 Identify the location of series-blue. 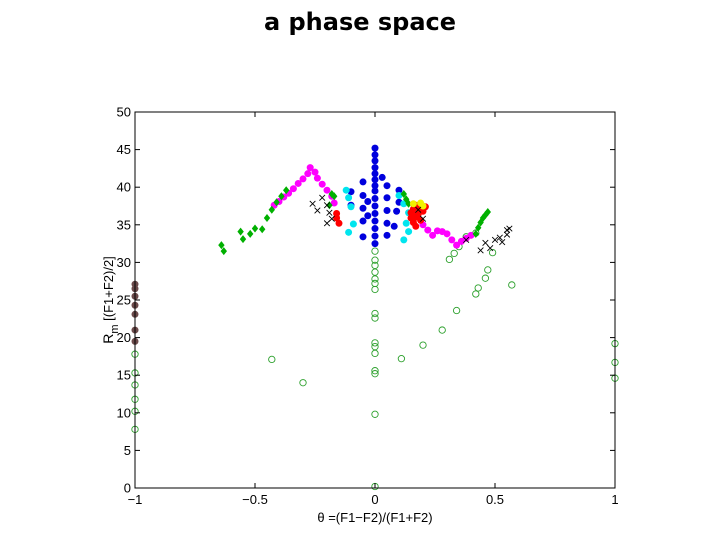
(375, 196).